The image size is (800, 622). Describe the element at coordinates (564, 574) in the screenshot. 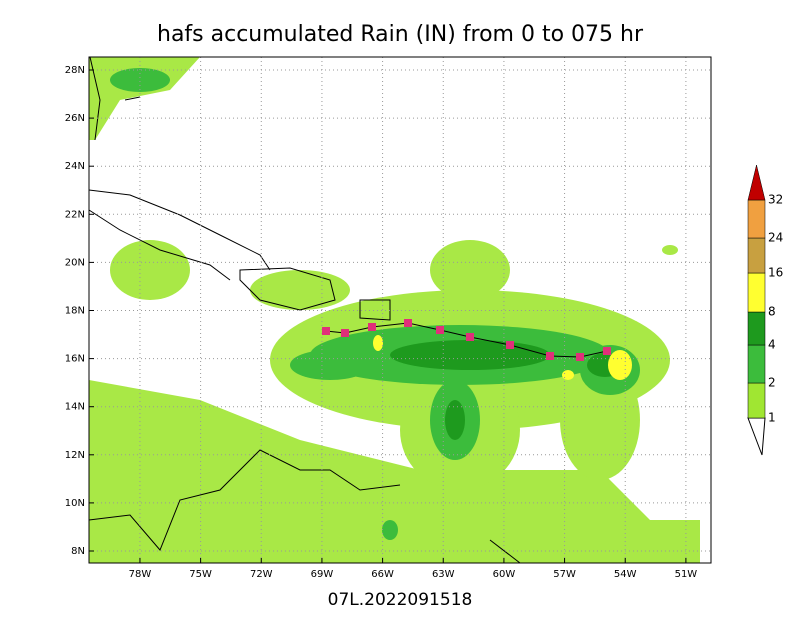

I see `lon-tick-label: 57W` at that location.